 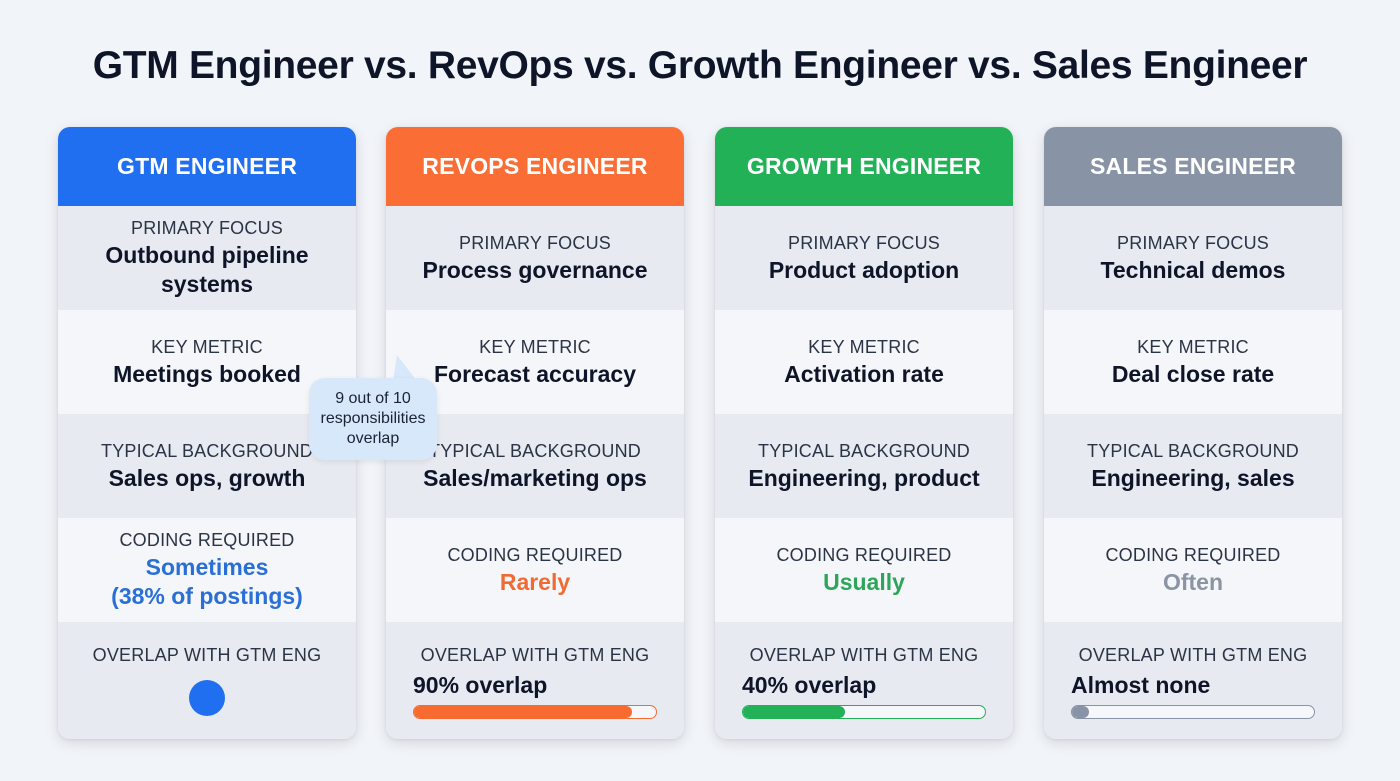 I want to click on primary-focus-value-cont: systems, so click(x=207, y=284).